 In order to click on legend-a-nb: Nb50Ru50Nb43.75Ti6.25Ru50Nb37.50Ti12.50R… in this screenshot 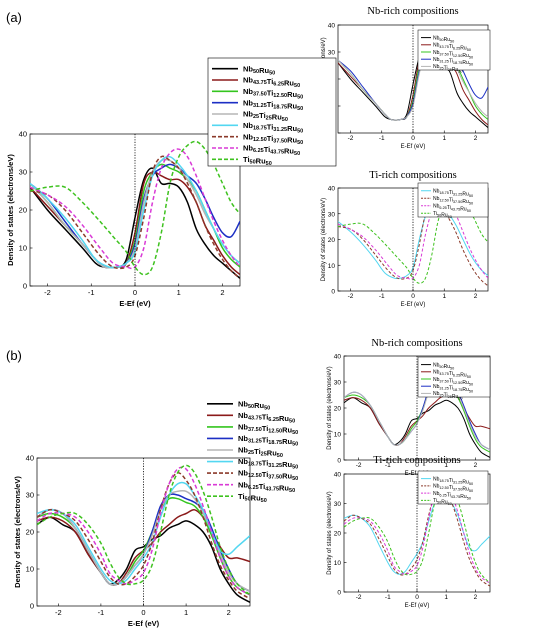, I will do `click(454, 51)`.